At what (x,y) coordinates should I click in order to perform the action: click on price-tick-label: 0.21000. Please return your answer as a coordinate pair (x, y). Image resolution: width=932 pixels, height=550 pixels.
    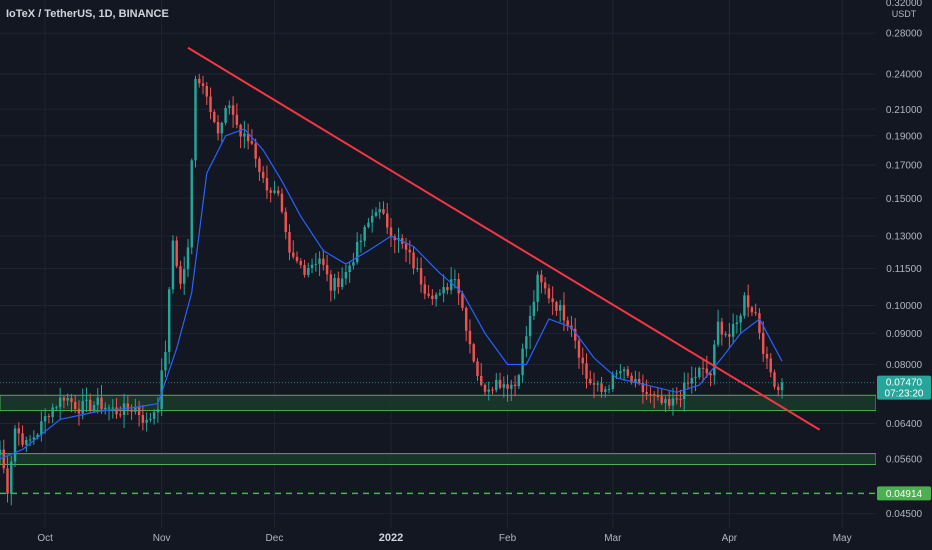
    Looking at the image, I should click on (904, 110).